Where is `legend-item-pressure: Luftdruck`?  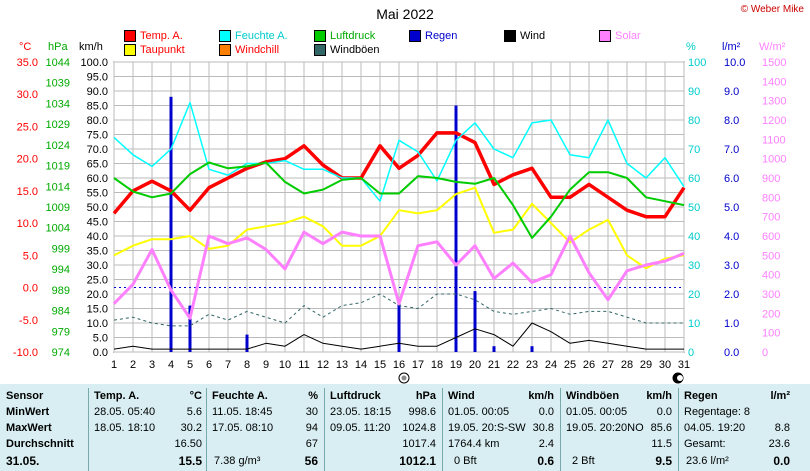 legend-item-pressure: Luftdruck is located at coordinates (344, 36).